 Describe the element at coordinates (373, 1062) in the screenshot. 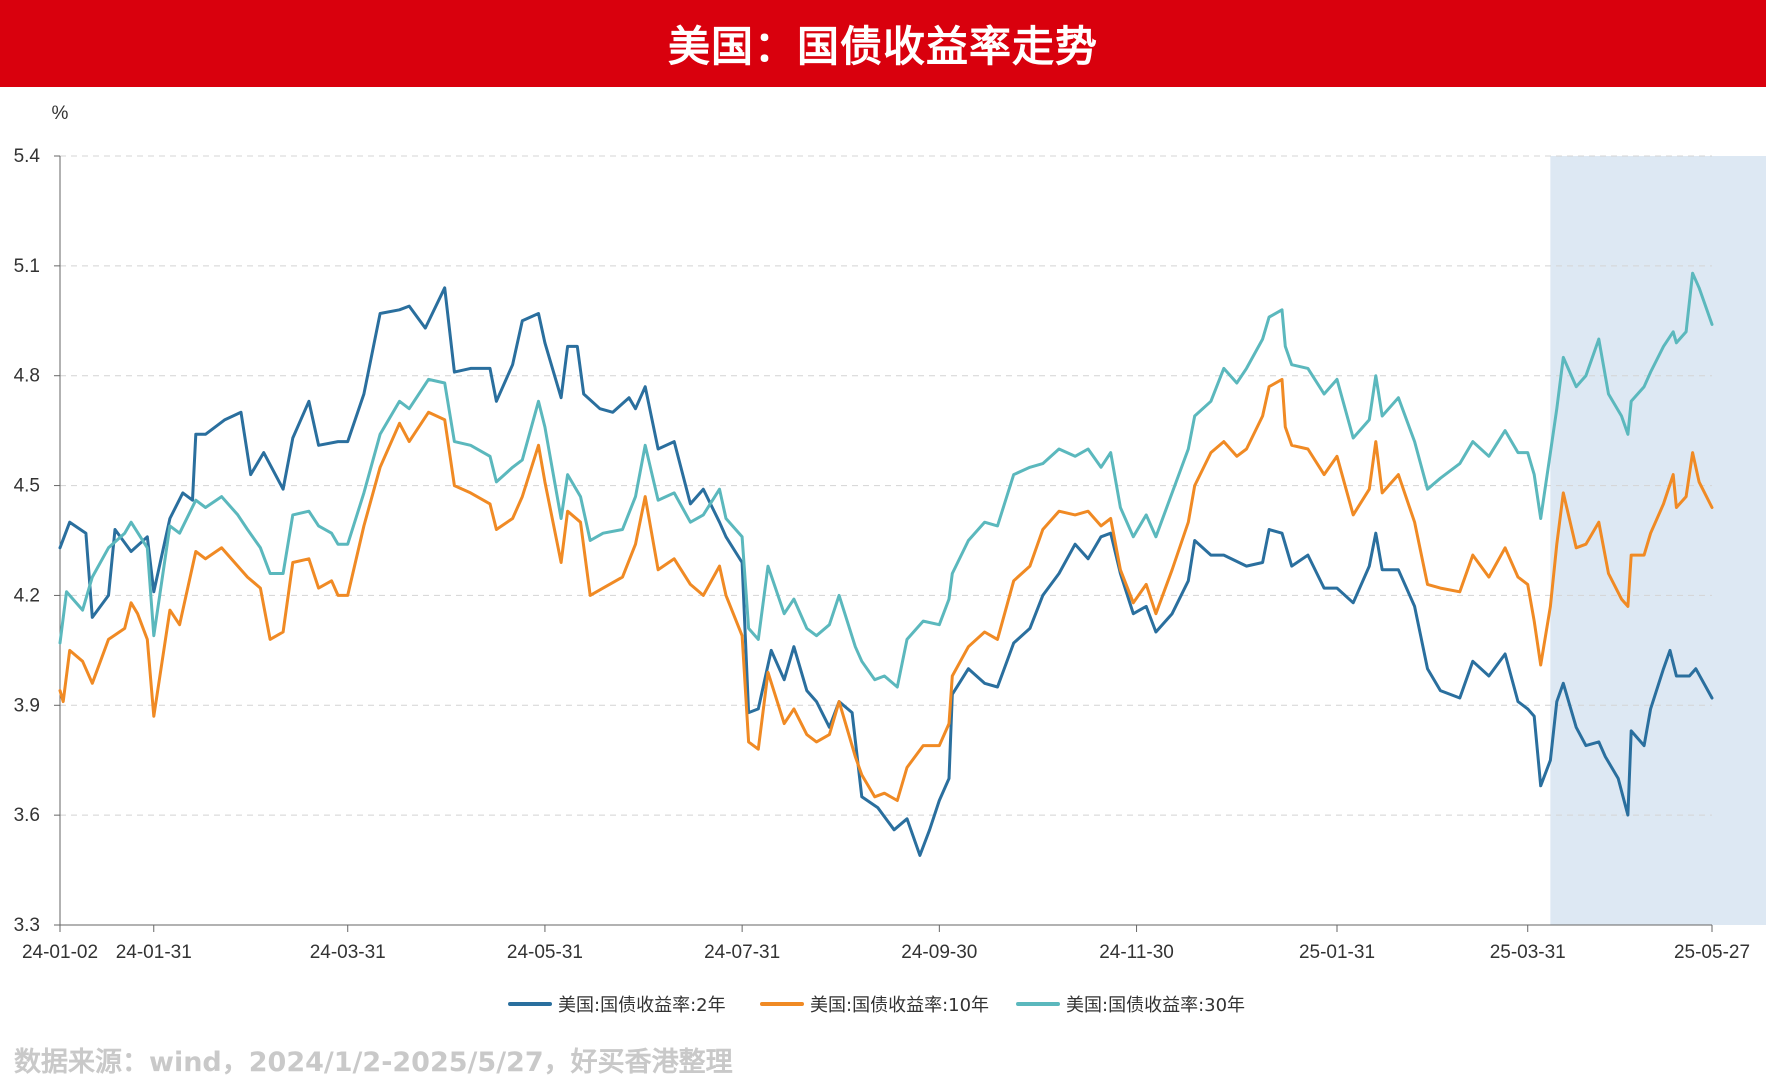

I see `source-note: 数据来源：wind，2024/1/2-2025/5/27，好买香港整理` at that location.